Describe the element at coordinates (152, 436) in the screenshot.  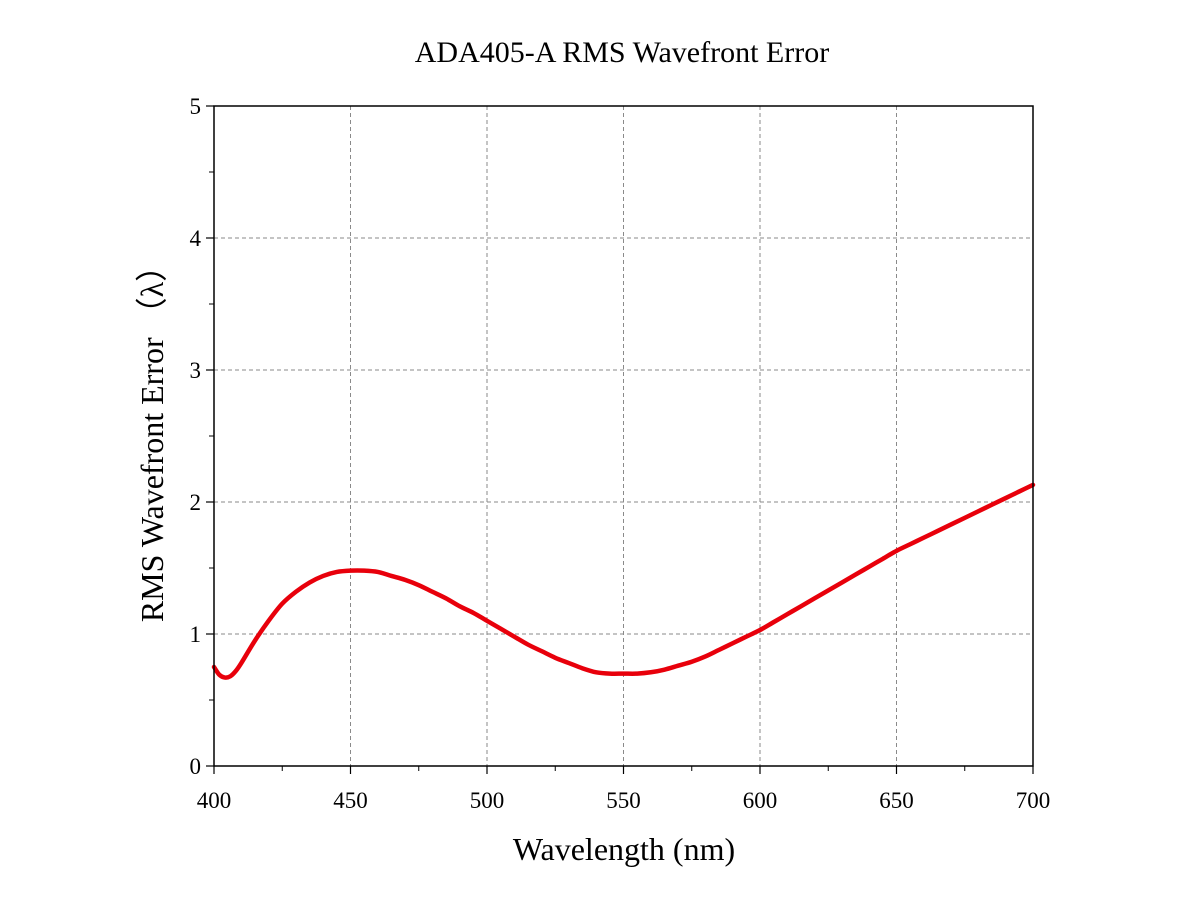
I see `y-axis-label: RMS Wavefront Error （λ）` at that location.